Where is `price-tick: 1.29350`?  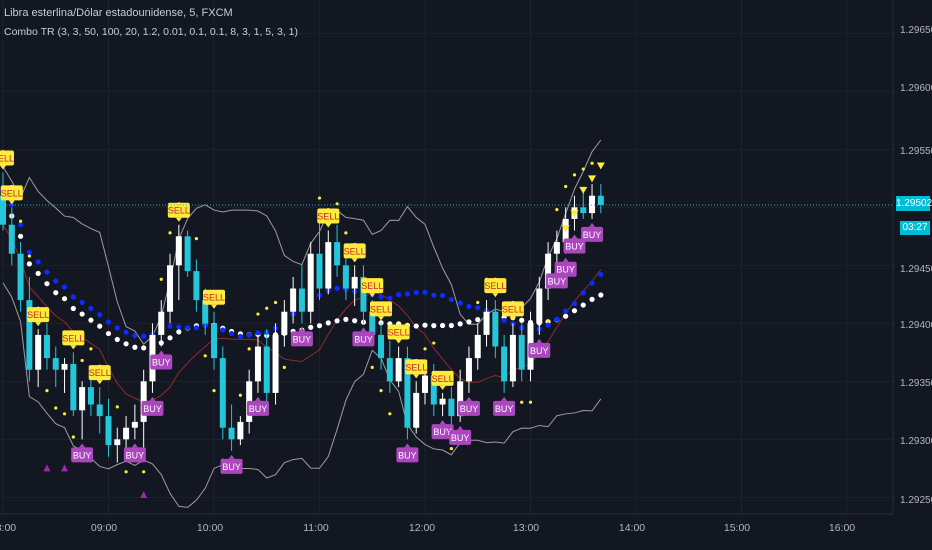 price-tick: 1.29350 is located at coordinates (916, 383).